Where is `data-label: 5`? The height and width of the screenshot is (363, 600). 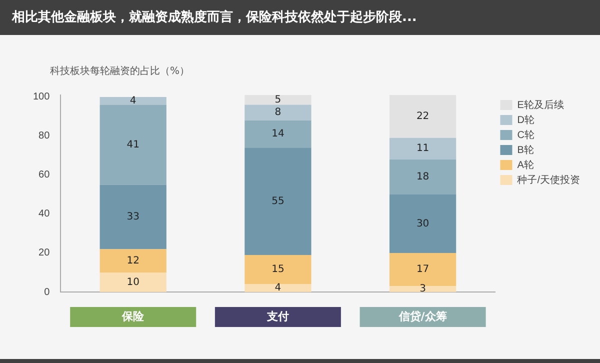 data-label: 5 is located at coordinates (278, 100).